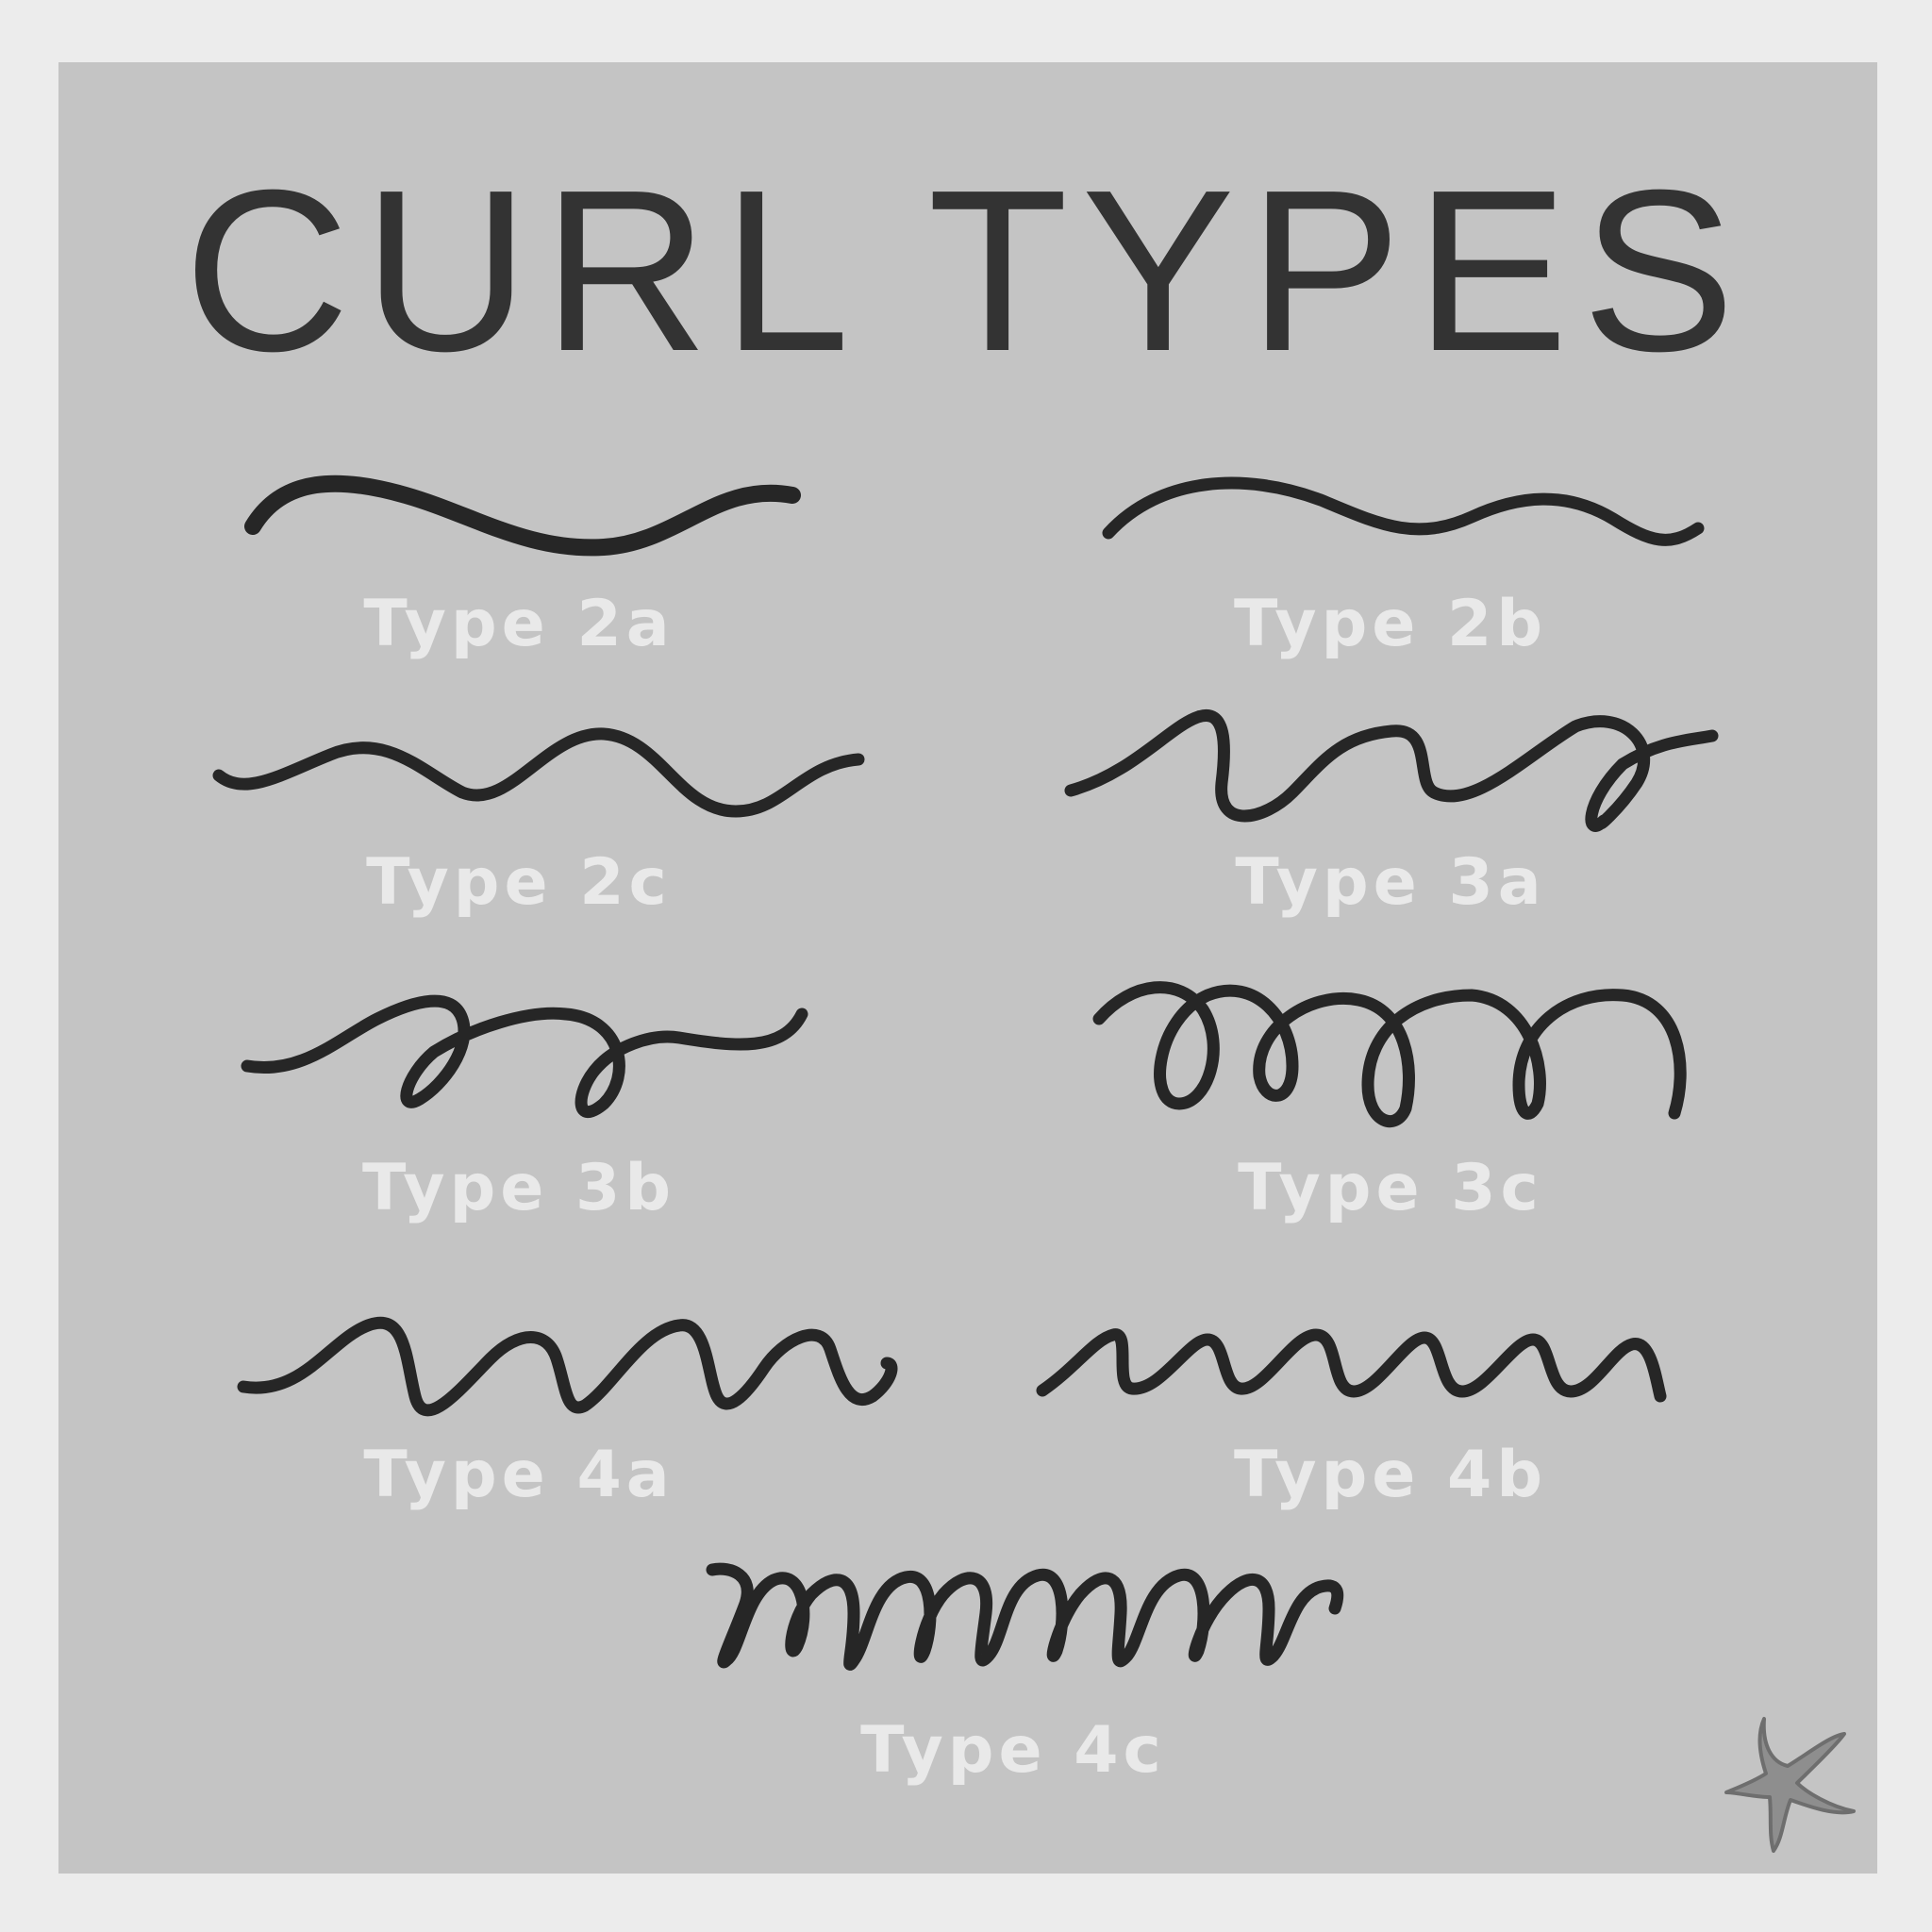 This screenshot has height=1932, width=1932. Describe the element at coordinates (567, 1367) in the screenshot. I see `curl-stroke-4a` at that location.